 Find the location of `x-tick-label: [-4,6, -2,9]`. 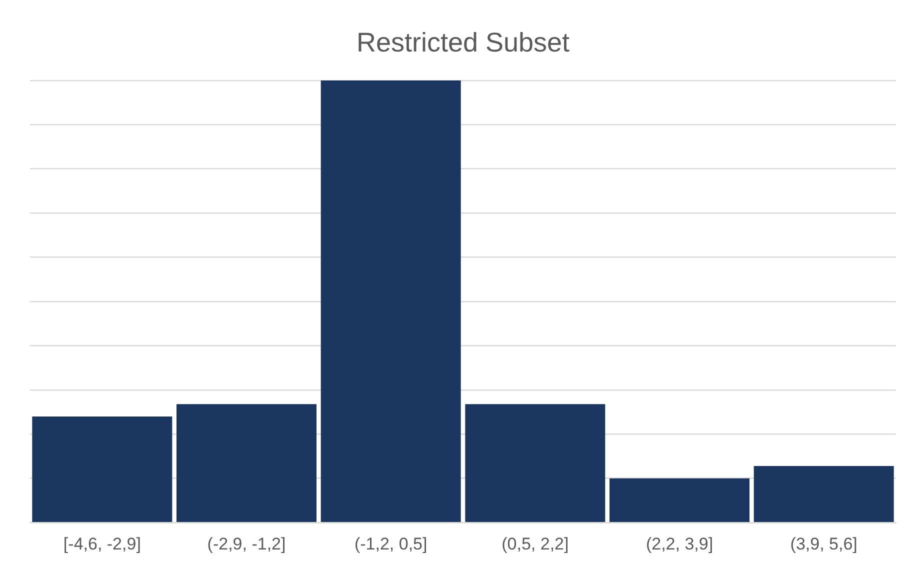

x-tick-label: [-4,6, -2,9] is located at coordinates (102, 544).